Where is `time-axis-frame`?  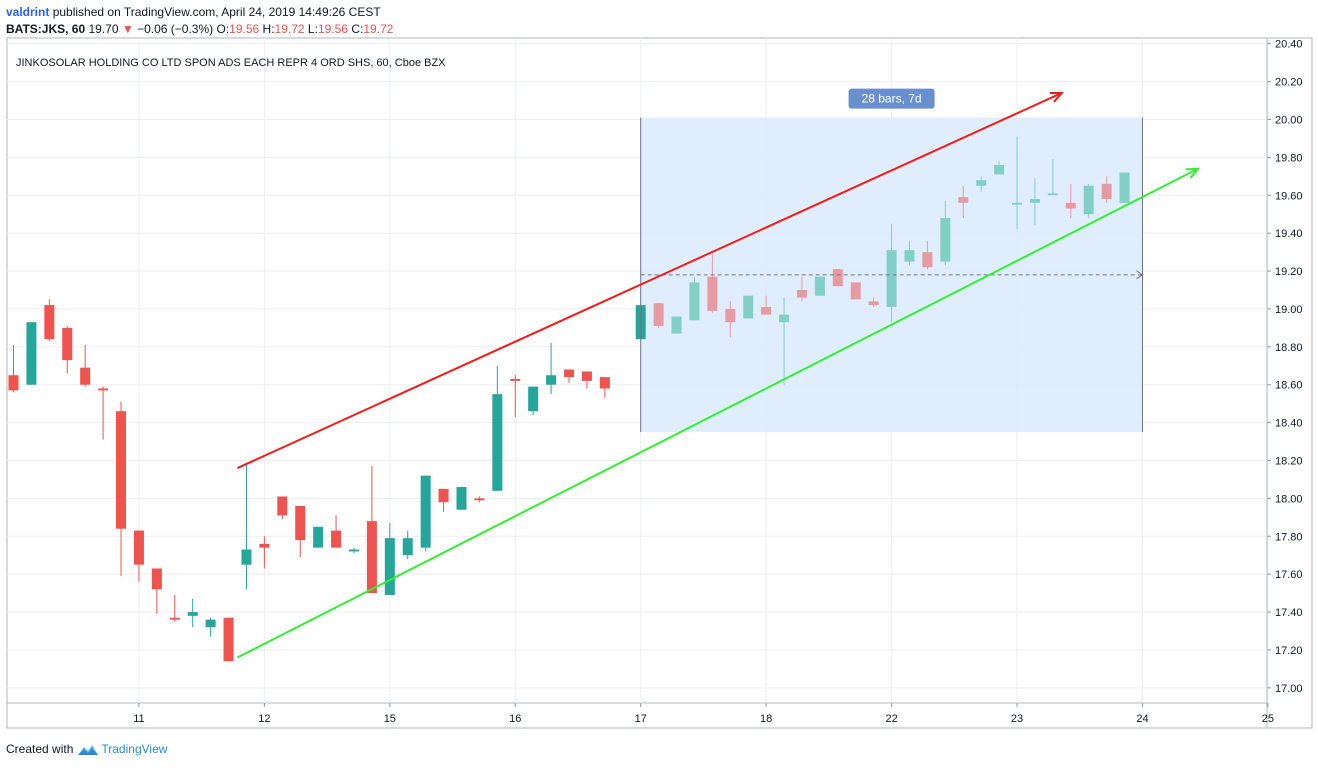 time-axis-frame is located at coordinates (637, 715).